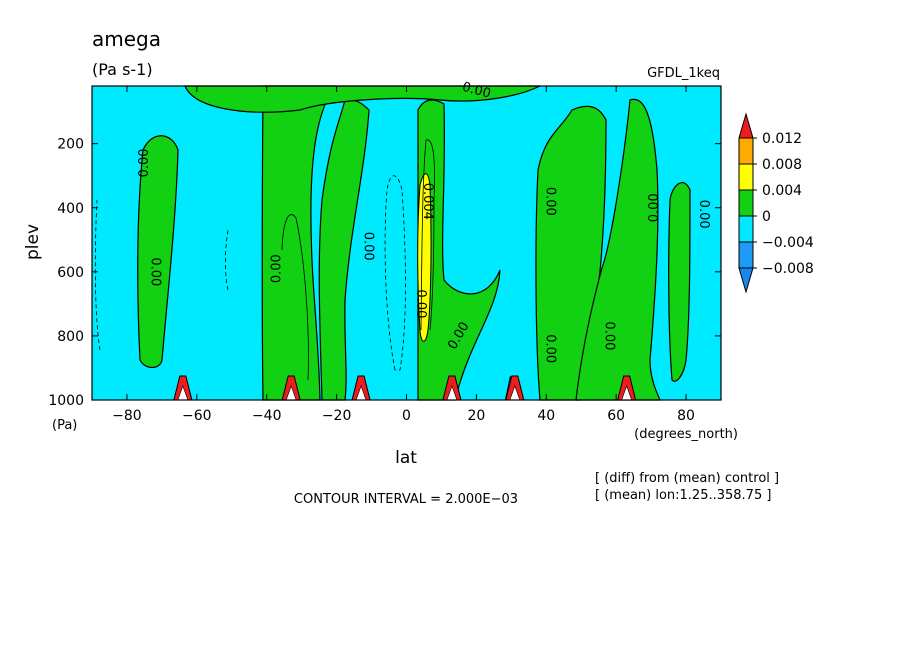 The height and width of the screenshot is (654, 904). What do you see at coordinates (746, 280) in the screenshot?
I see `colorbar-bottom-arrow` at bounding box center [746, 280].